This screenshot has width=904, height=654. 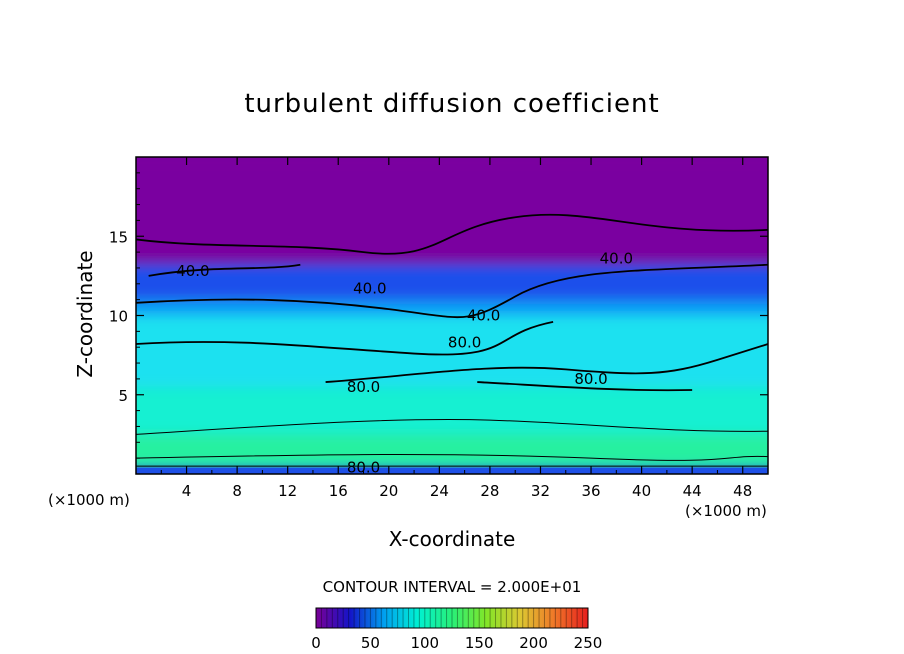 What do you see at coordinates (692, 491) in the screenshot?
I see `x-tick-label: 44` at bounding box center [692, 491].